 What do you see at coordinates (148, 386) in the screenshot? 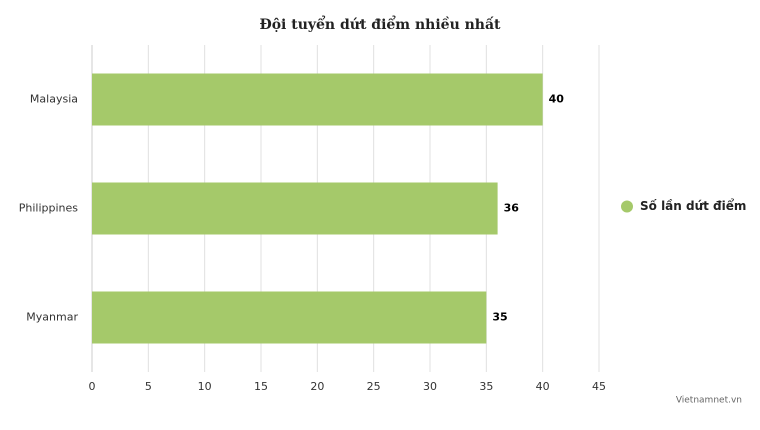
I see `x-tick-label: 5` at bounding box center [148, 386].